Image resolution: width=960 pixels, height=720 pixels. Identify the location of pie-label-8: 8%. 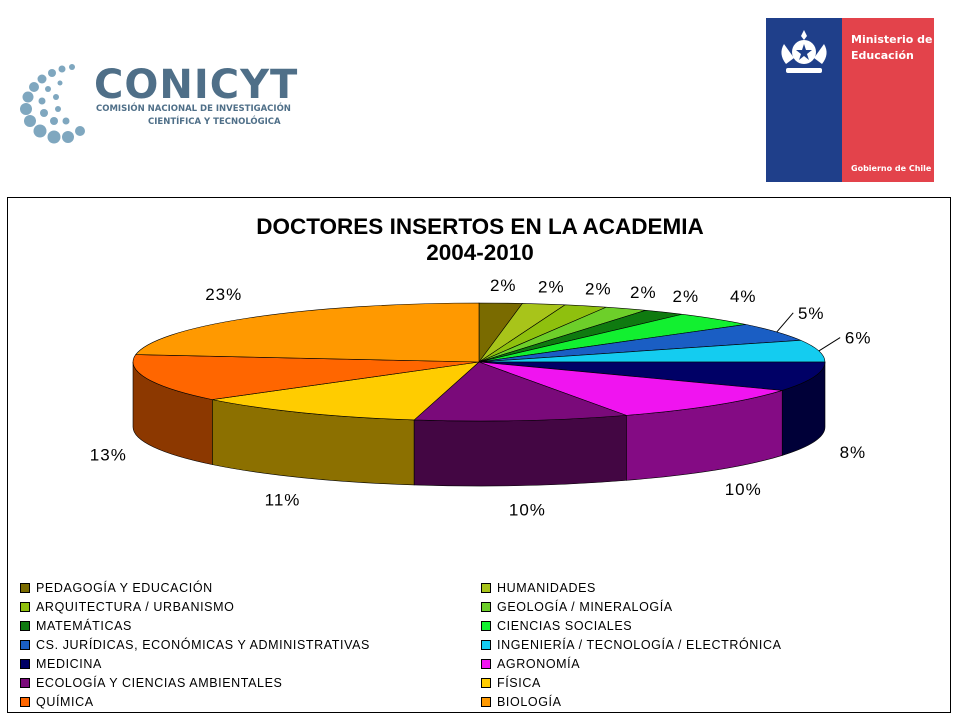
(853, 452).